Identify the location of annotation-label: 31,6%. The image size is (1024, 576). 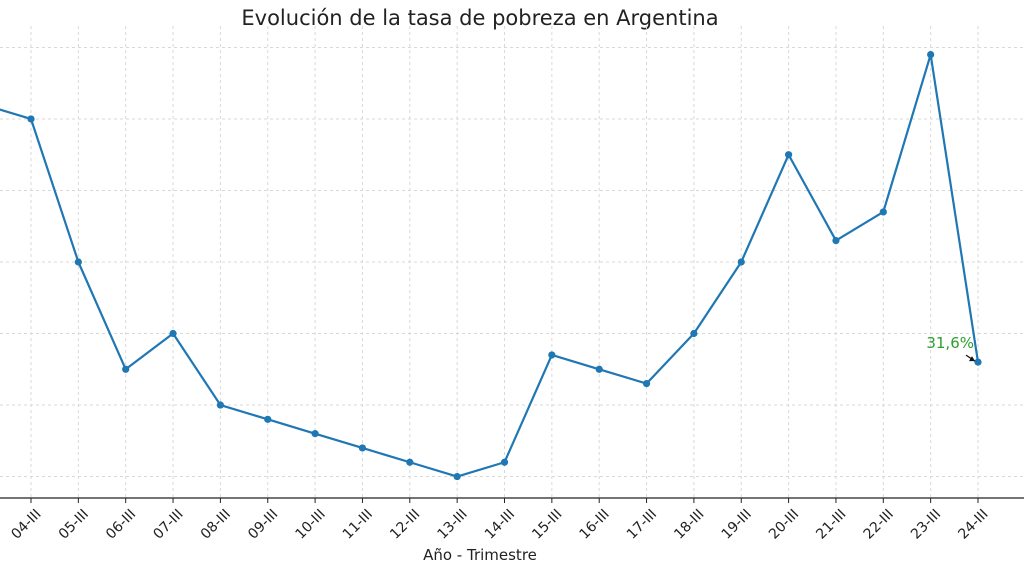
(950, 343).